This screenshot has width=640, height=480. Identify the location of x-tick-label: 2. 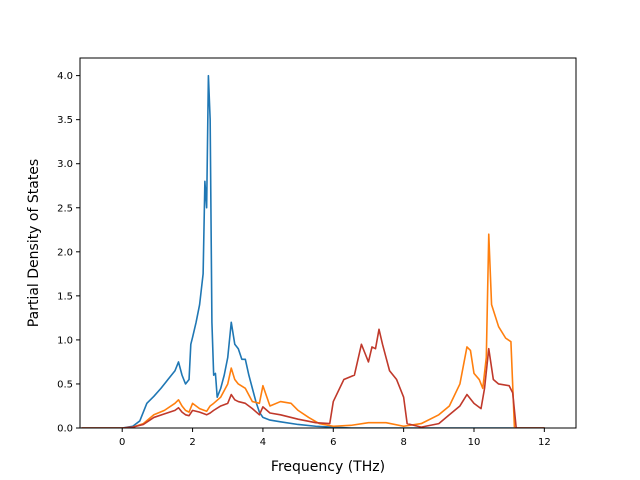
(192, 442).